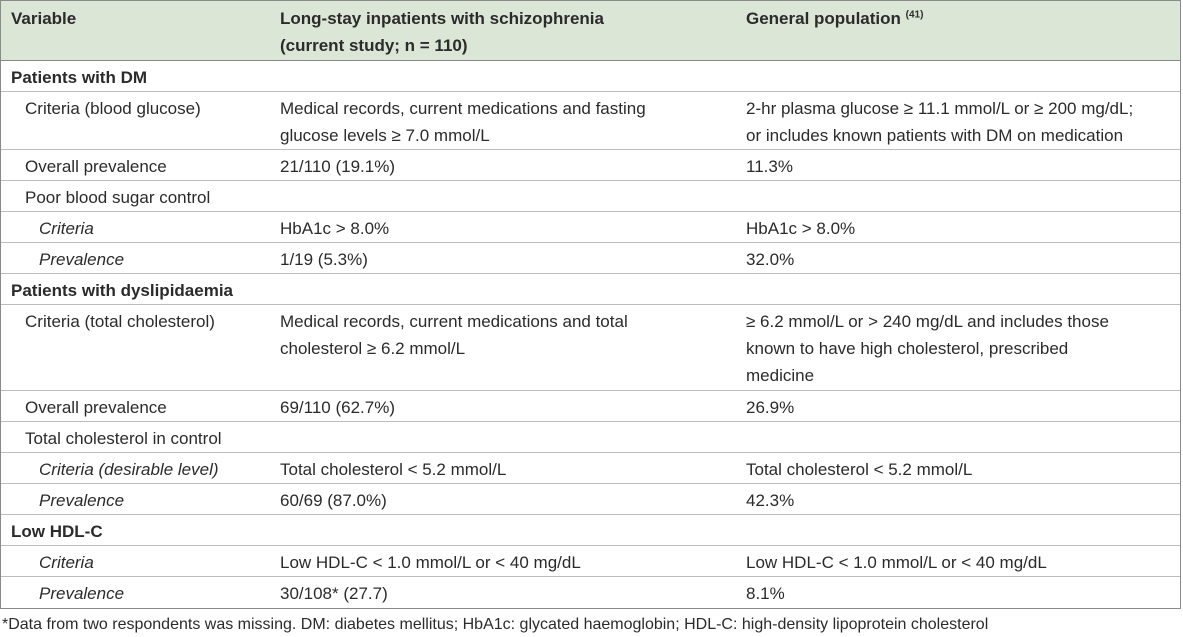 This screenshot has width=1183, height=637. I want to click on table-row: Overall prevalence 69/110 (62.7%) 26.9%, so click(590, 406).